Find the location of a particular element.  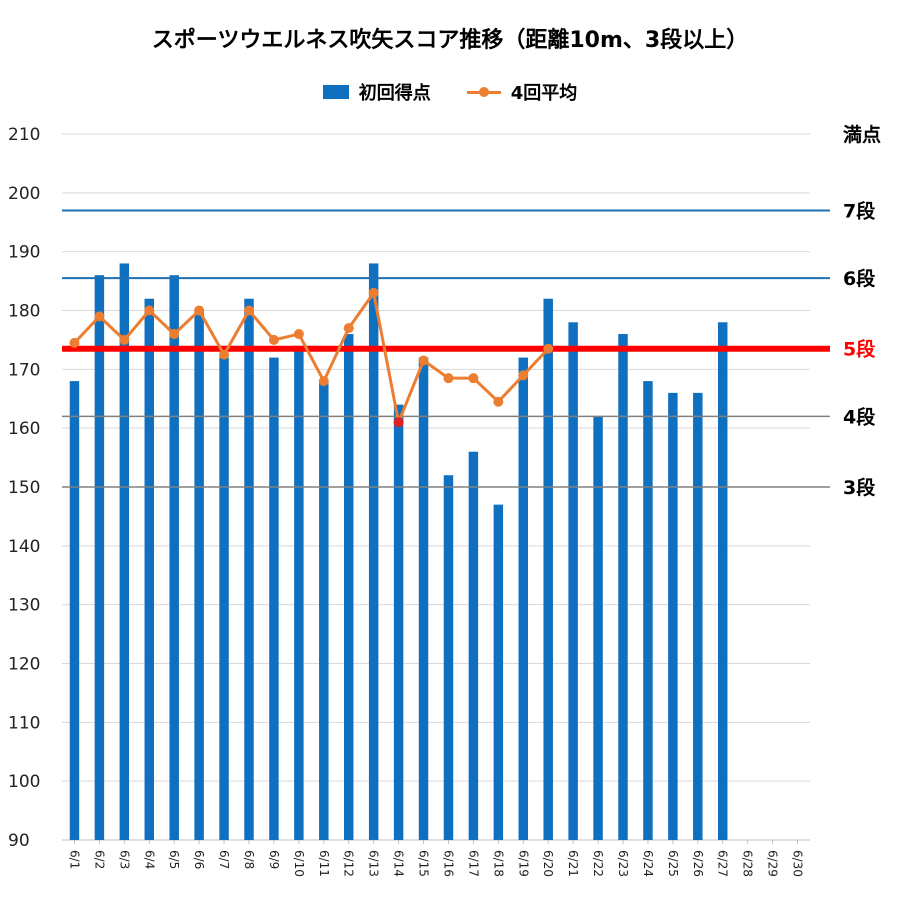

x-tick-label: 6/28 is located at coordinates (748, 863).